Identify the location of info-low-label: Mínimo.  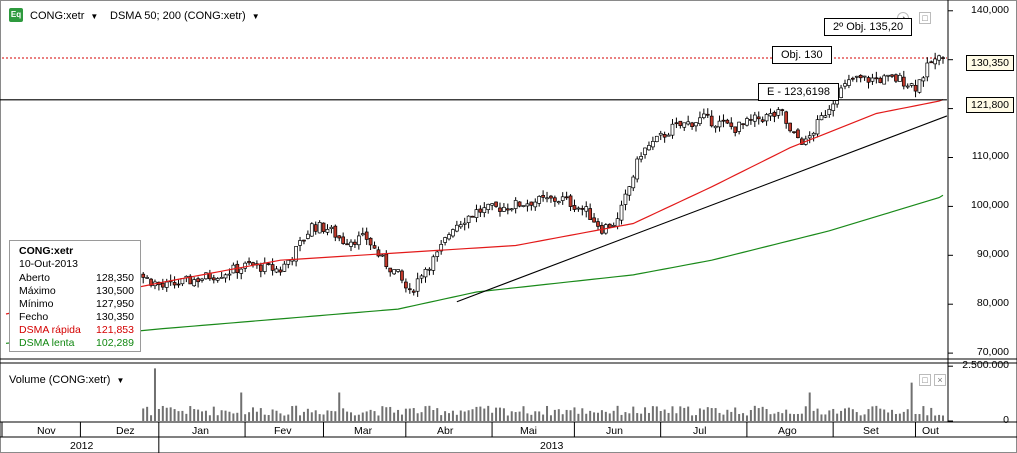
(36, 304).